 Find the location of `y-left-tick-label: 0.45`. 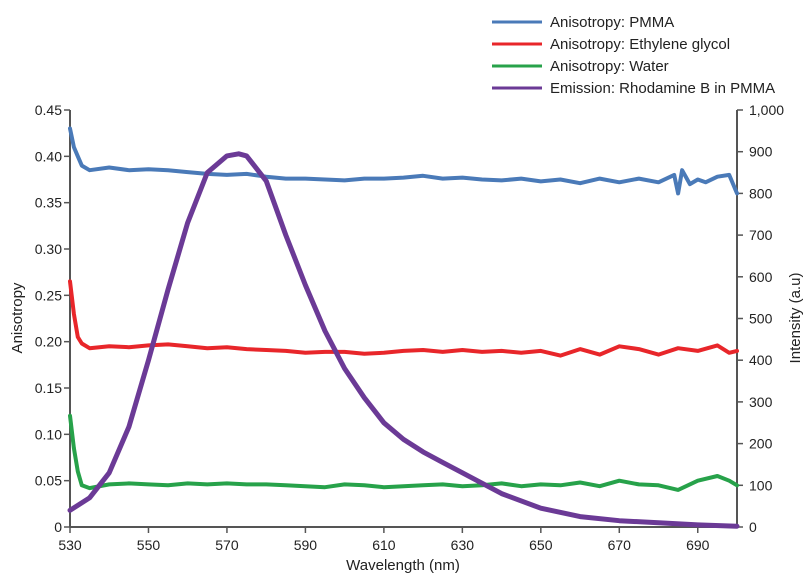

y-left-tick-label: 0.45 is located at coordinates (48, 110).